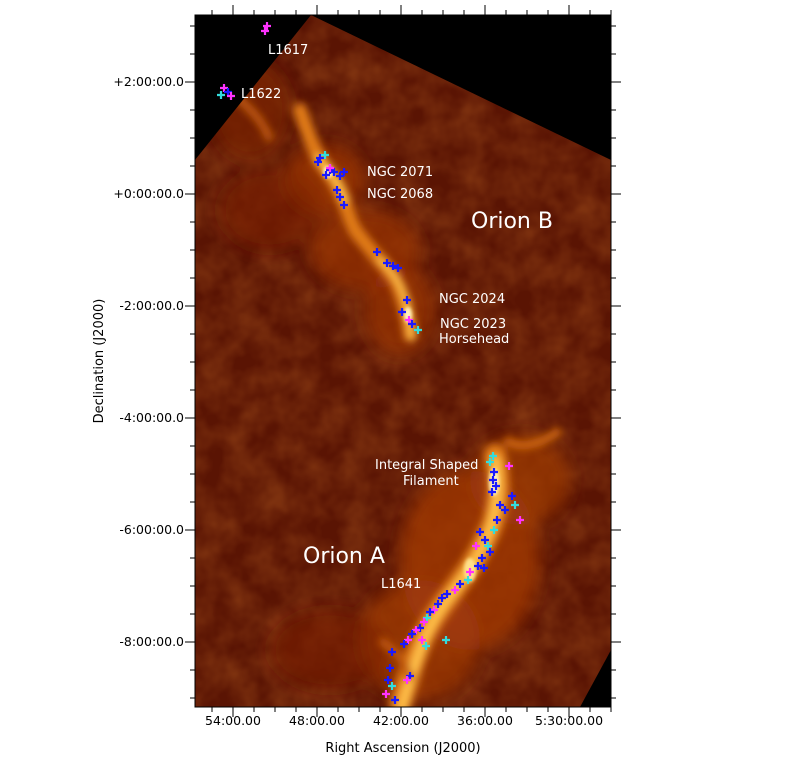 Image resolution: width=805 pixels, height=769 pixels. I want to click on y-axis-title: Declination (J2000), so click(99, 361).